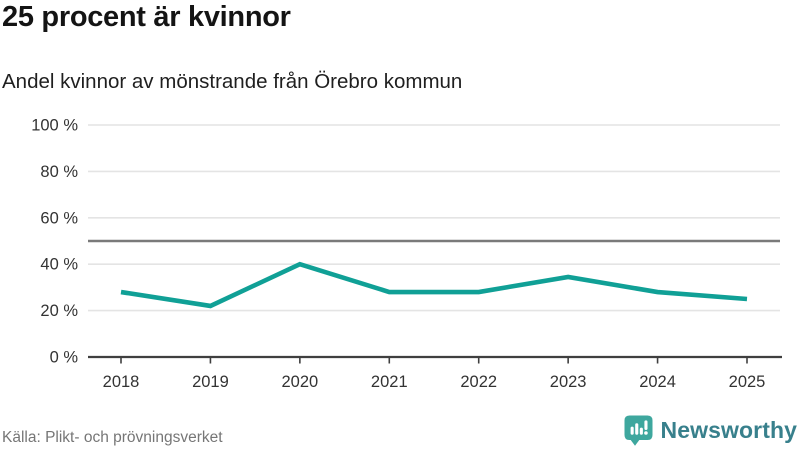  Describe the element at coordinates (59, 265) in the screenshot. I see `y-tick-label: 40 %` at that location.